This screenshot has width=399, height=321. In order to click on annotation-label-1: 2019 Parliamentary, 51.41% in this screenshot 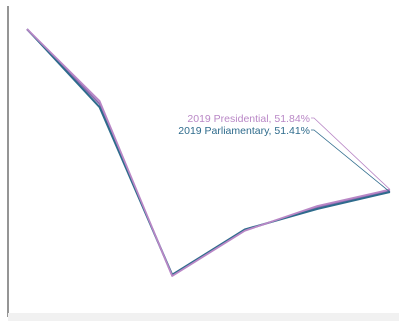, I will do `click(244, 131)`.